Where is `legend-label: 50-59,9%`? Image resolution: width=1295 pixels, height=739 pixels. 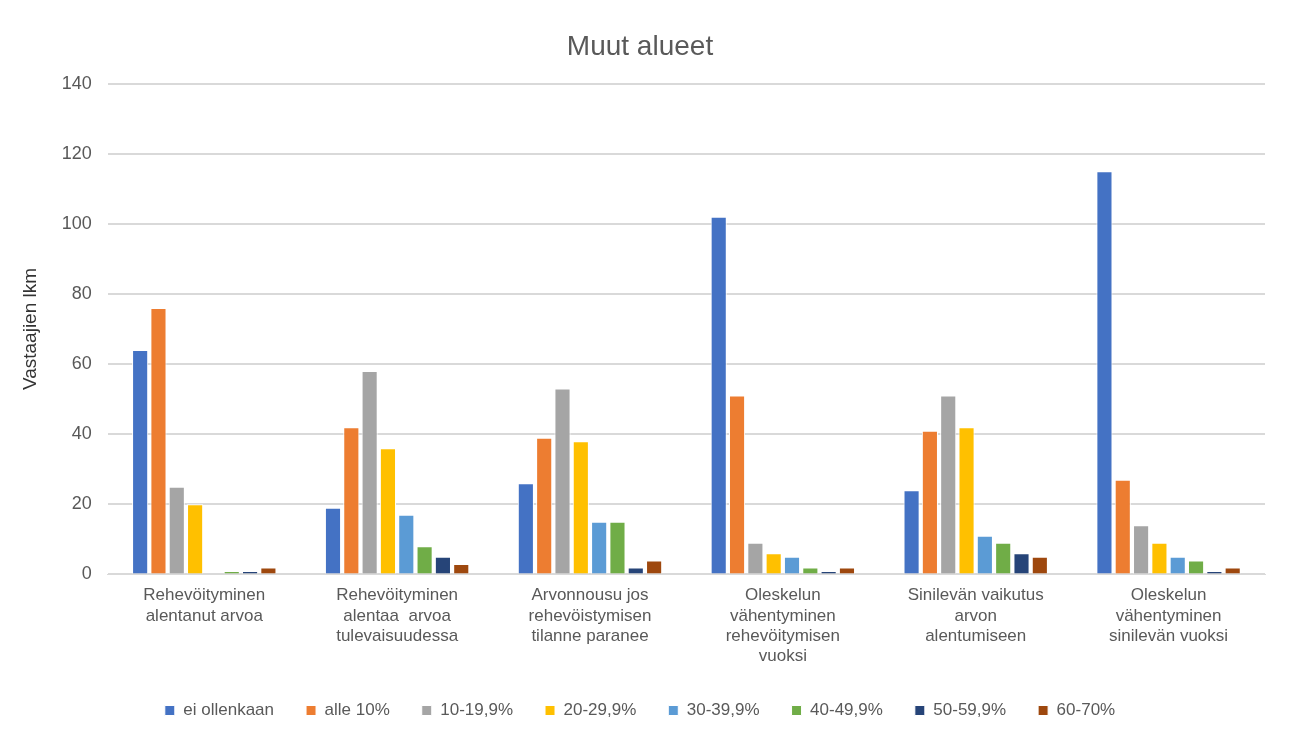 legend-label: 50-59,9% is located at coordinates (970, 710).